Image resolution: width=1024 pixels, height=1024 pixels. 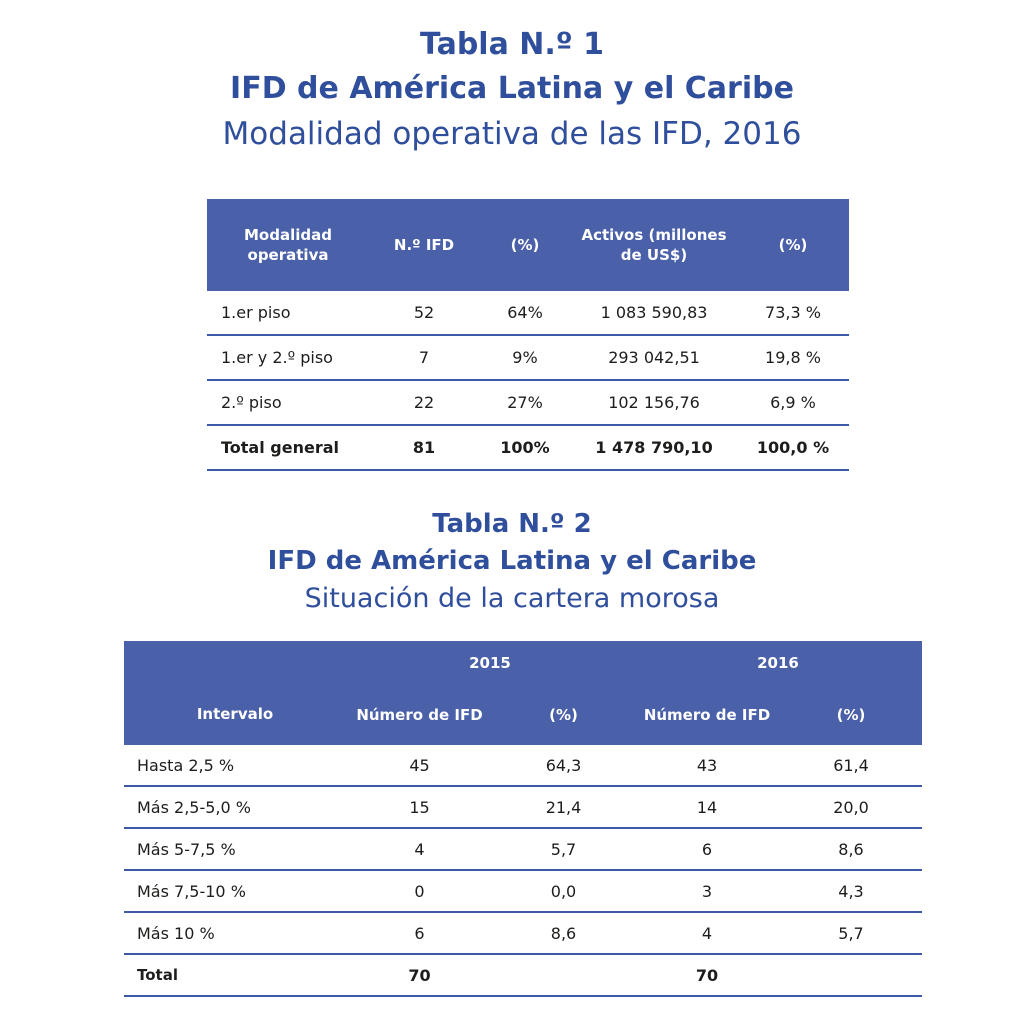 I want to click on cell-num-ifd: 22, so click(x=424, y=403).